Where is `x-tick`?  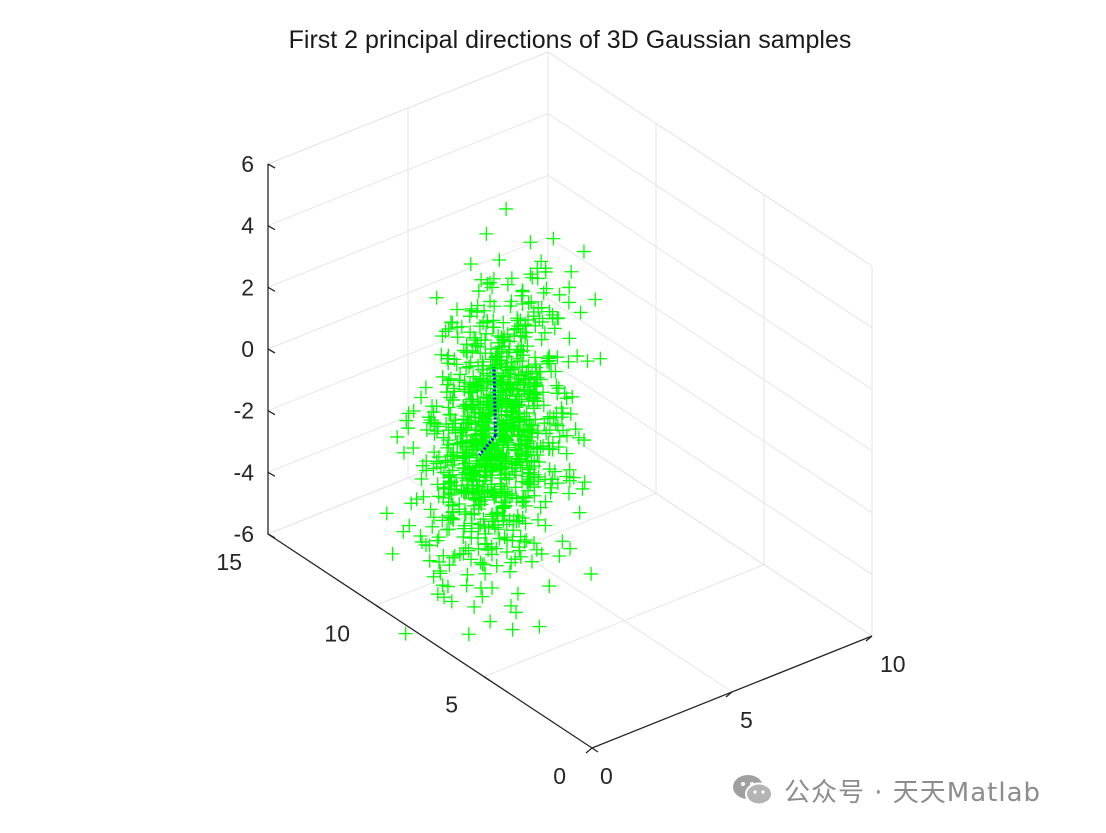
x-tick is located at coordinates (869, 638).